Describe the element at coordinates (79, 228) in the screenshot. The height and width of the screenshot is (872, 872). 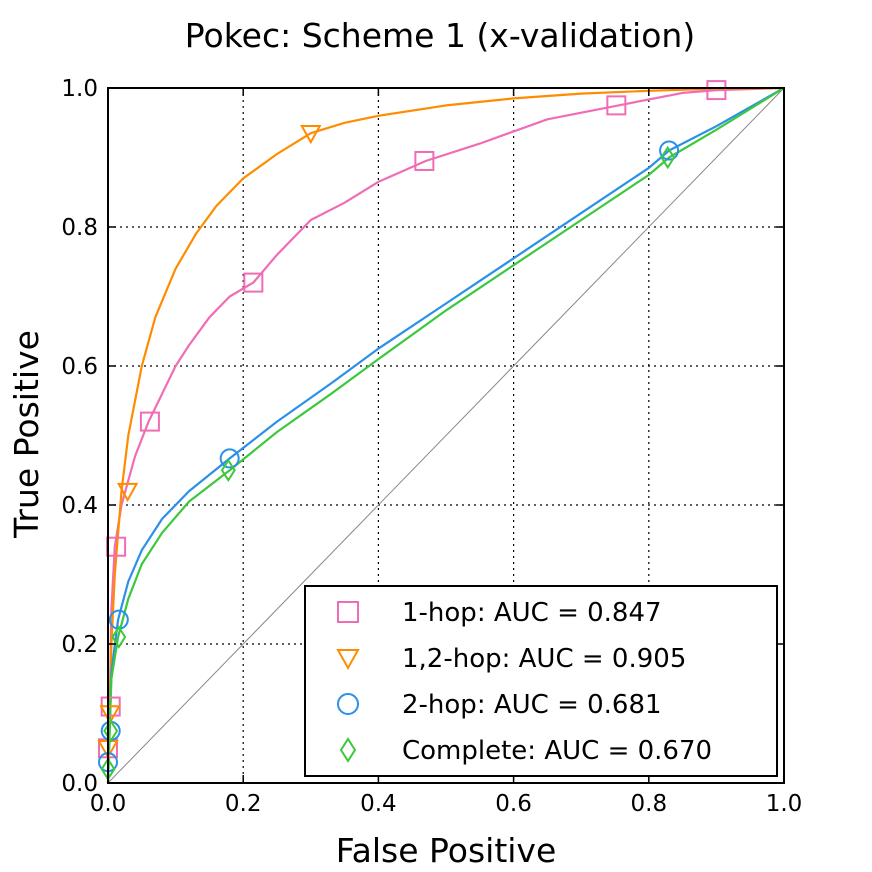
I see `y-tick-label: 0.8` at that location.